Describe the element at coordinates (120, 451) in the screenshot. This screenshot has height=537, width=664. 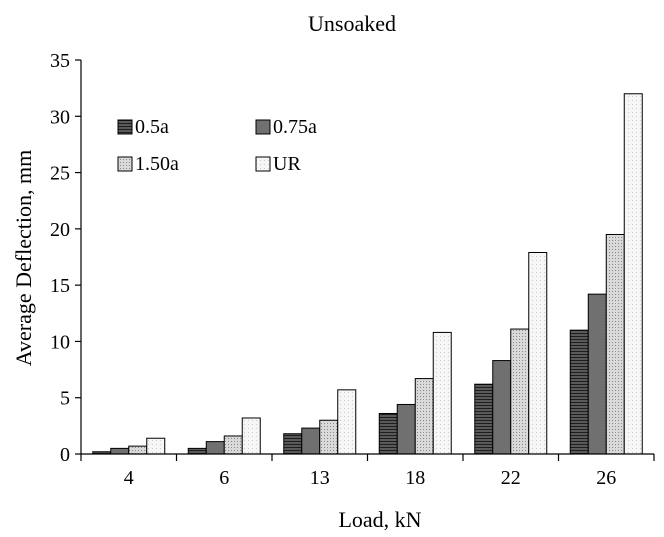
I see `bar-0.75a-4` at that location.